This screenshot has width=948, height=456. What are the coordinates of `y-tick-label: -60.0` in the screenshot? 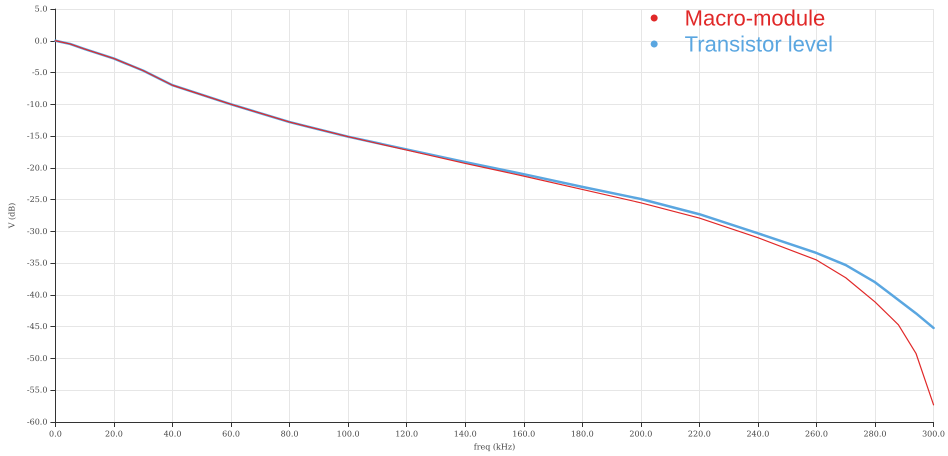 It's located at (37, 422).